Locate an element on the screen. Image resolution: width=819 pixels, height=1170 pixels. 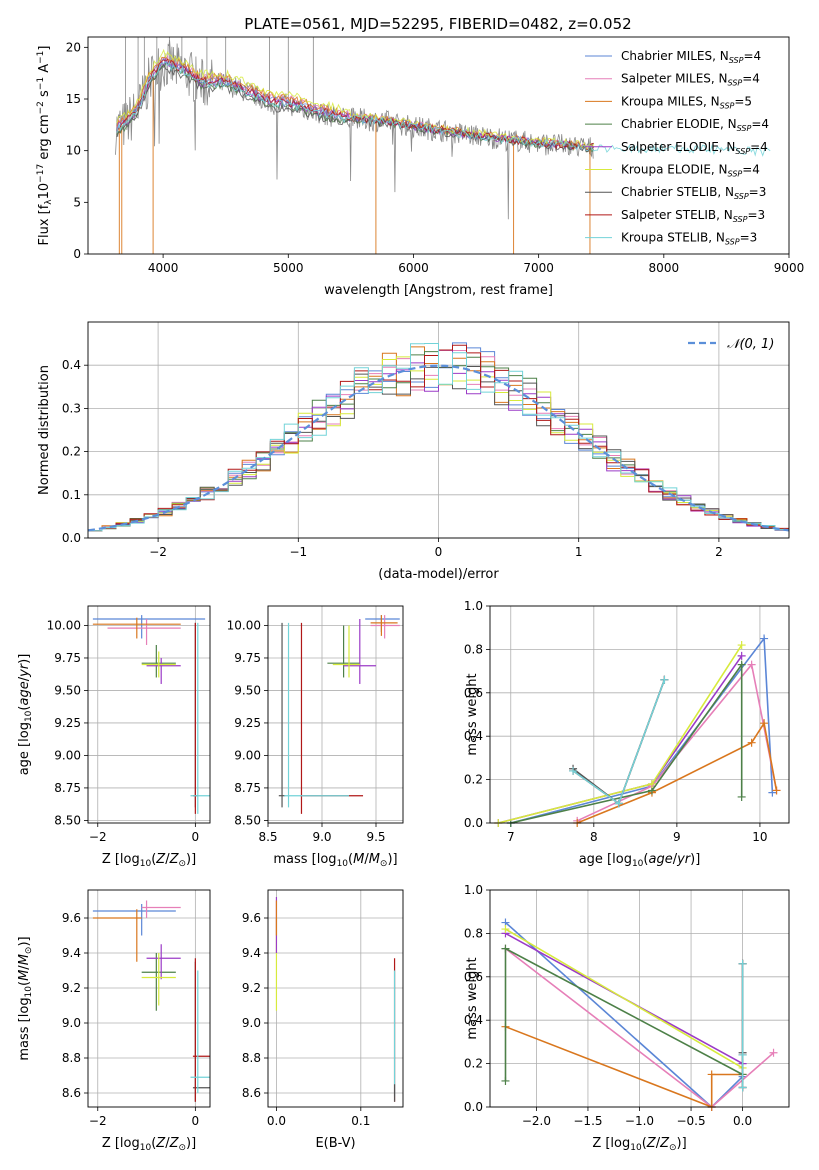
legend-entry: Salpeter STELIB, NSSP=3 is located at coordinates (693, 216).